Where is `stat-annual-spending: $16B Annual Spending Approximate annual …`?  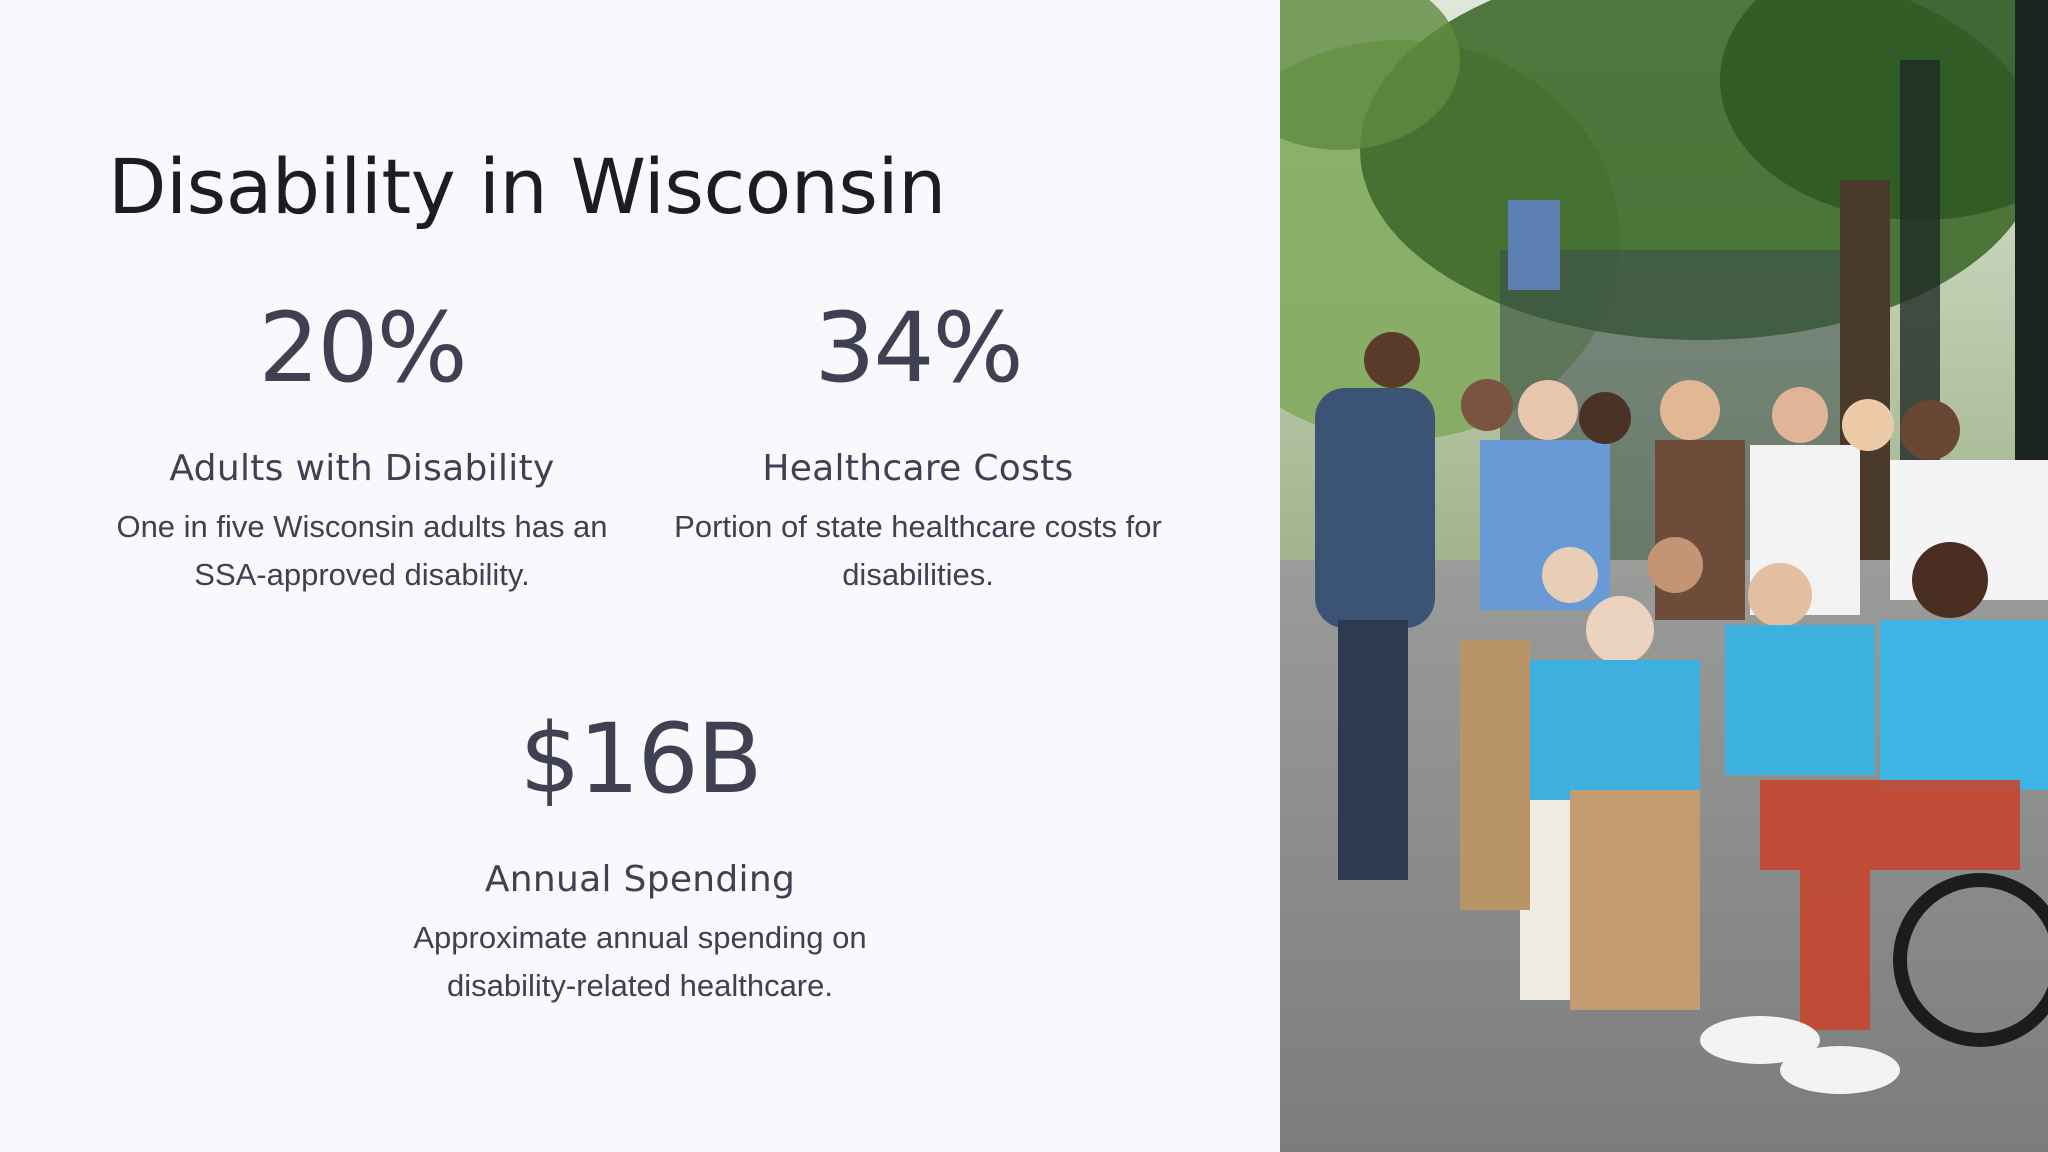
stat-annual-spending: $16B Annual Spending Approximate annual … is located at coordinates (640, 860).